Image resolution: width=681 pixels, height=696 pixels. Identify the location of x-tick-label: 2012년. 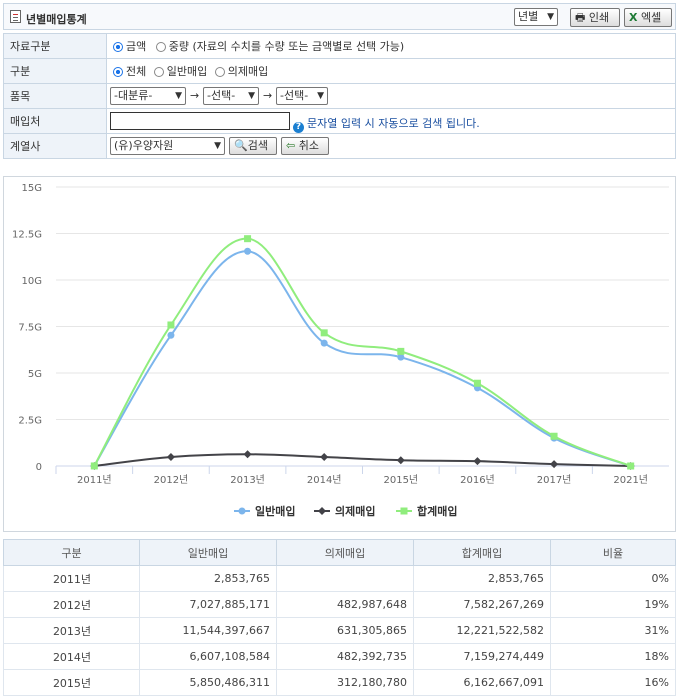
(171, 480).